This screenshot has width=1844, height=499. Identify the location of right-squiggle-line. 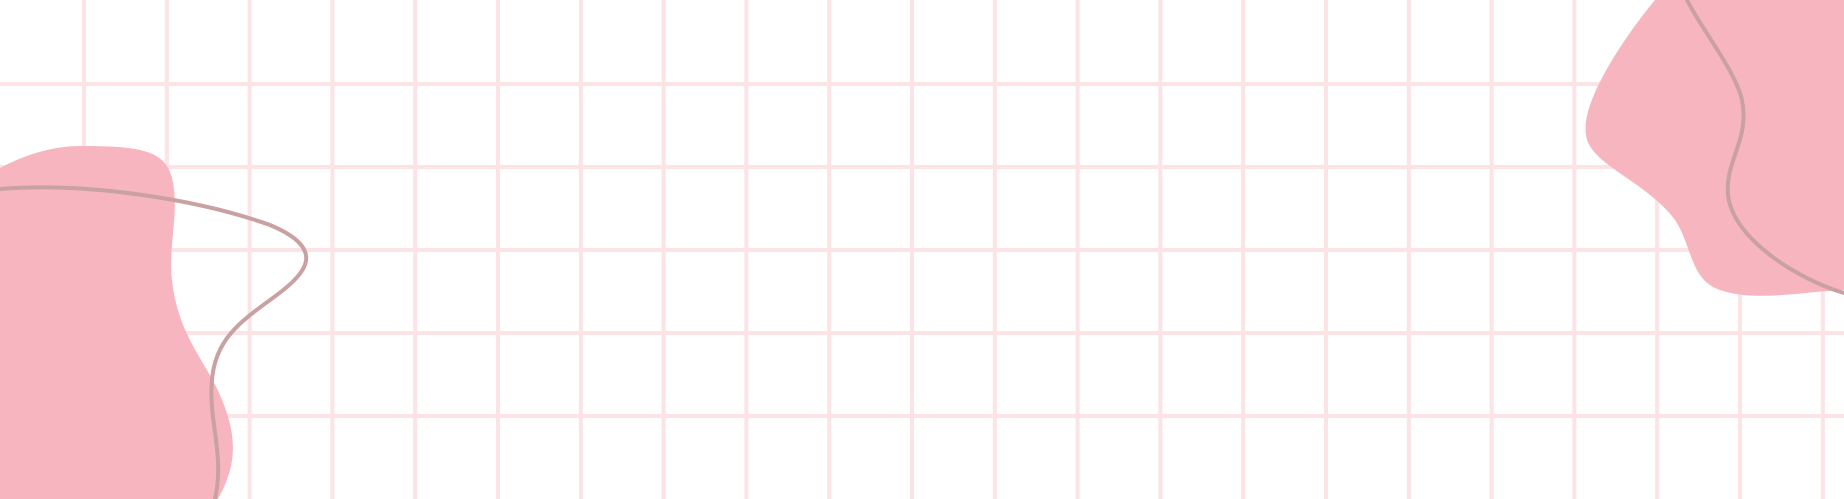
(1764, 147).